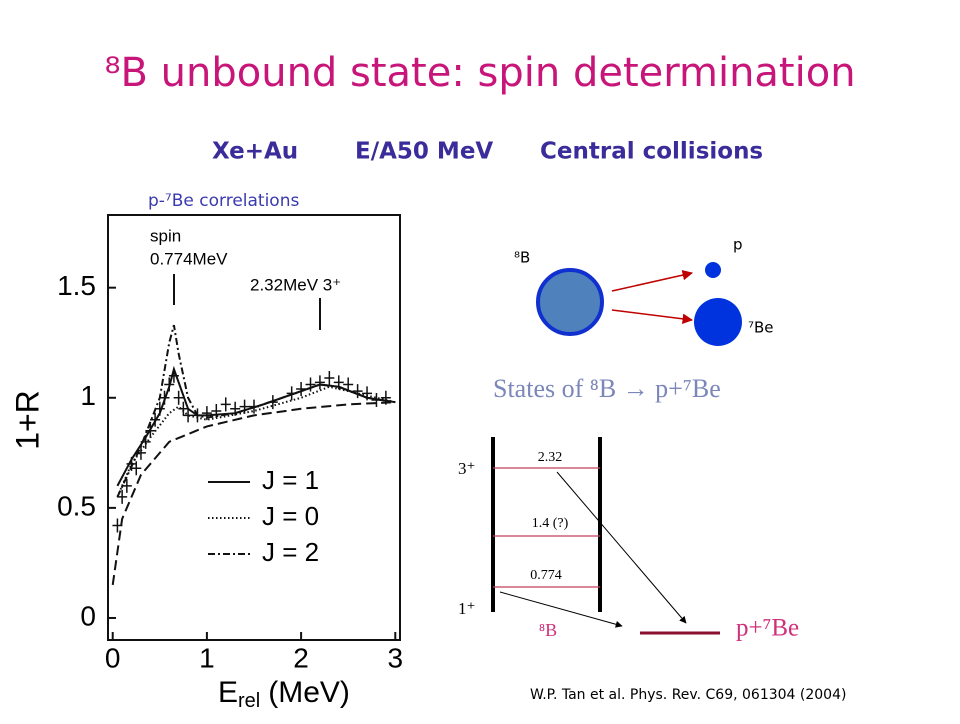 The width and height of the screenshot is (960, 724). Describe the element at coordinates (767, 628) in the screenshot. I see `threshold-label: p+⁷Be` at that location.